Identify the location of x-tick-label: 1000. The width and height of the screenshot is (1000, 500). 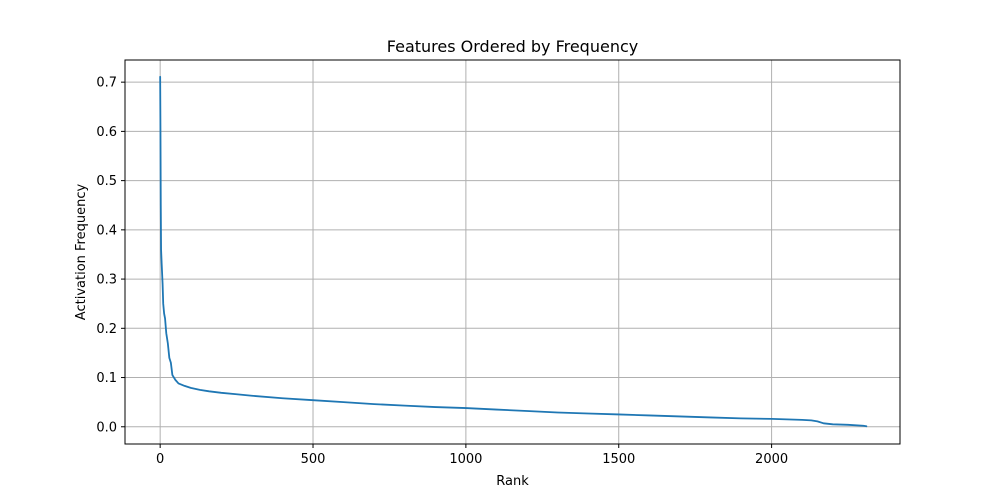
(465, 459).